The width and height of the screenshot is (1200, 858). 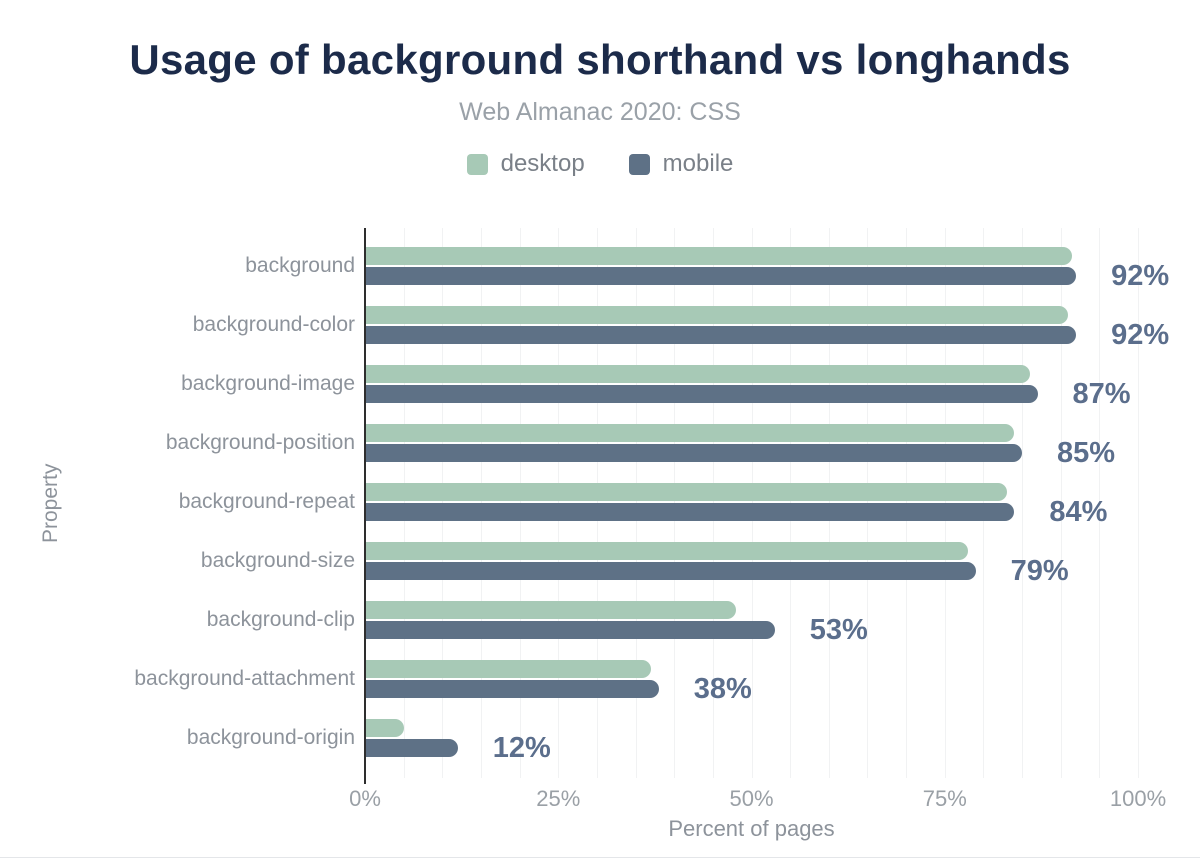 I want to click on x-tick-label: 25%, so click(x=558, y=798).